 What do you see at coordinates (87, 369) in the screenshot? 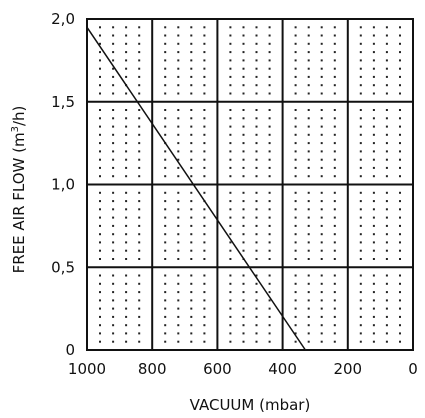
I see `x-tick-label: 1000` at bounding box center [87, 369].